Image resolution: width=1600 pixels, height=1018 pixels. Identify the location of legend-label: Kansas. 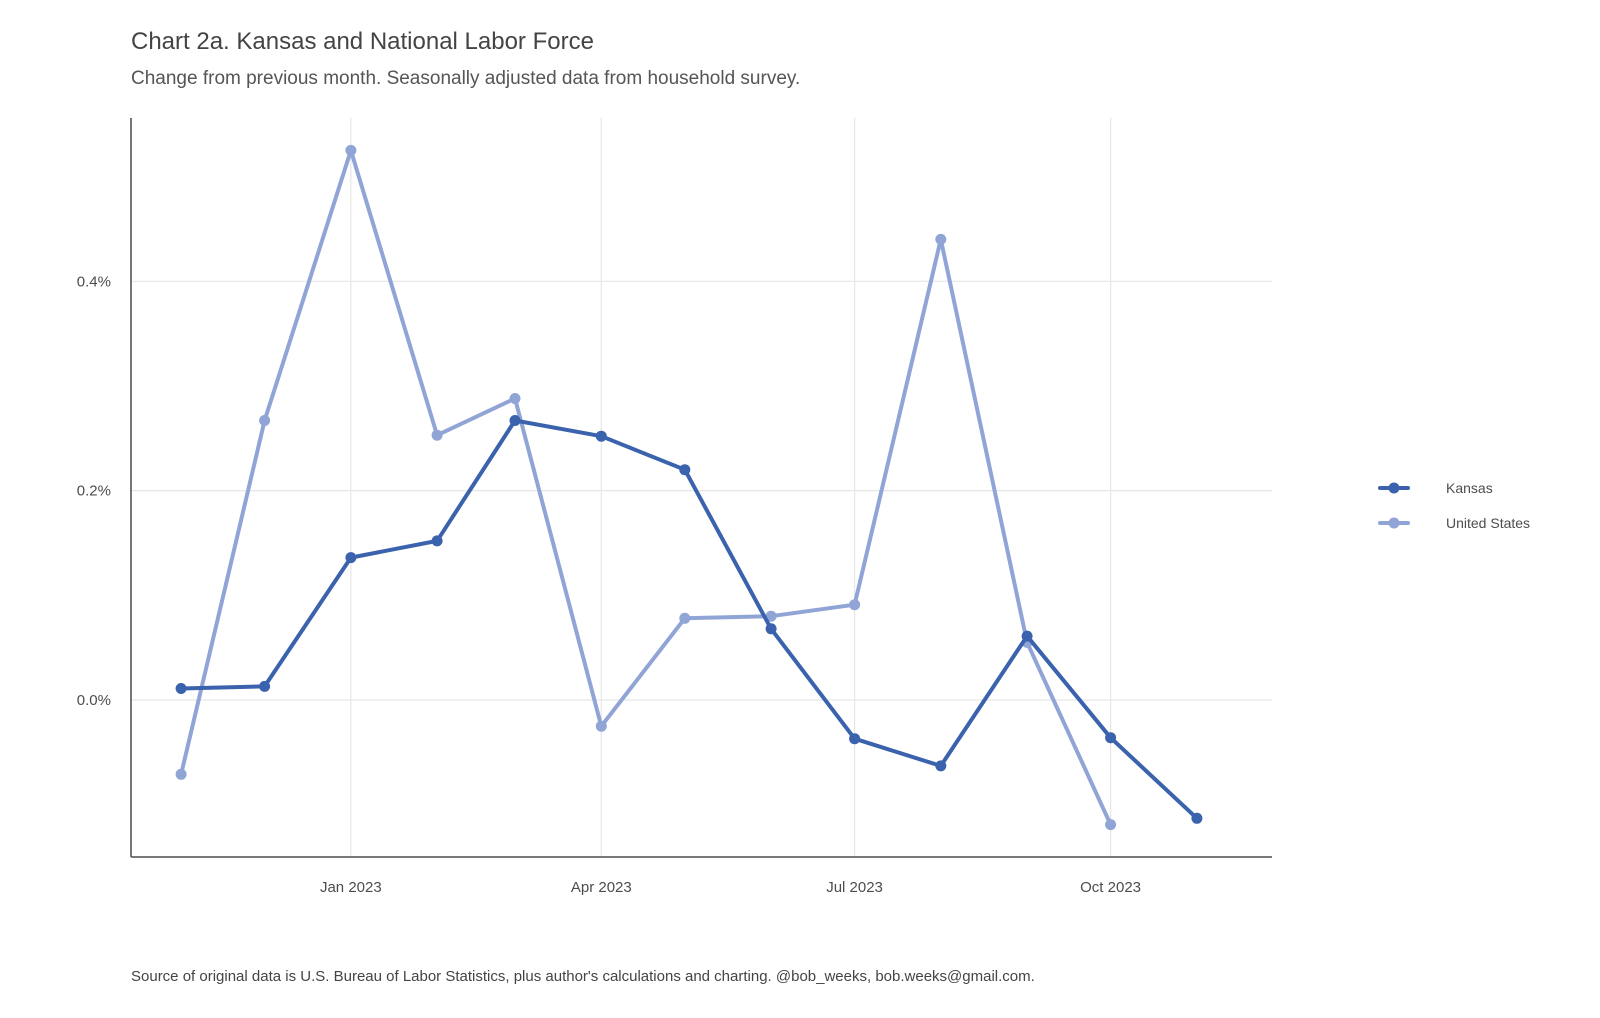
(1469, 488).